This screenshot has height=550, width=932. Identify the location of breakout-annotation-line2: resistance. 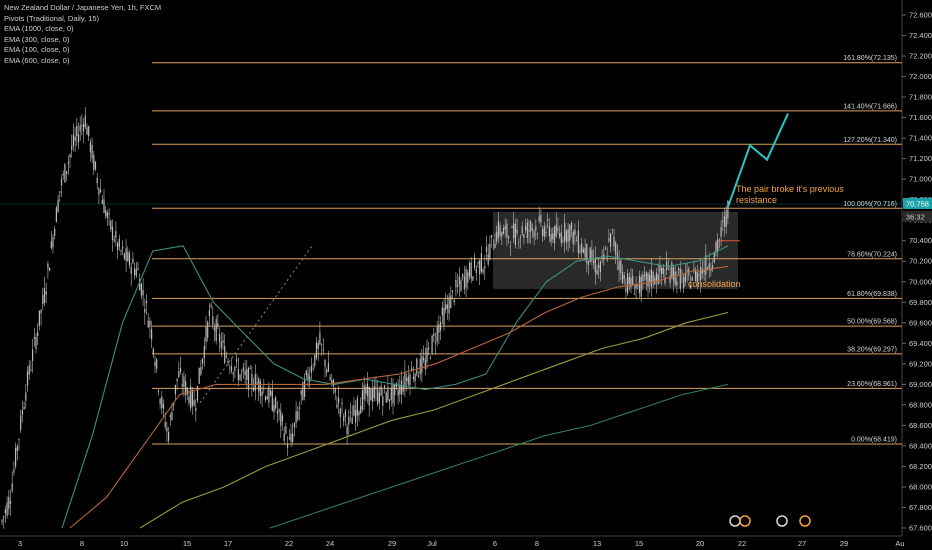
(756, 200).